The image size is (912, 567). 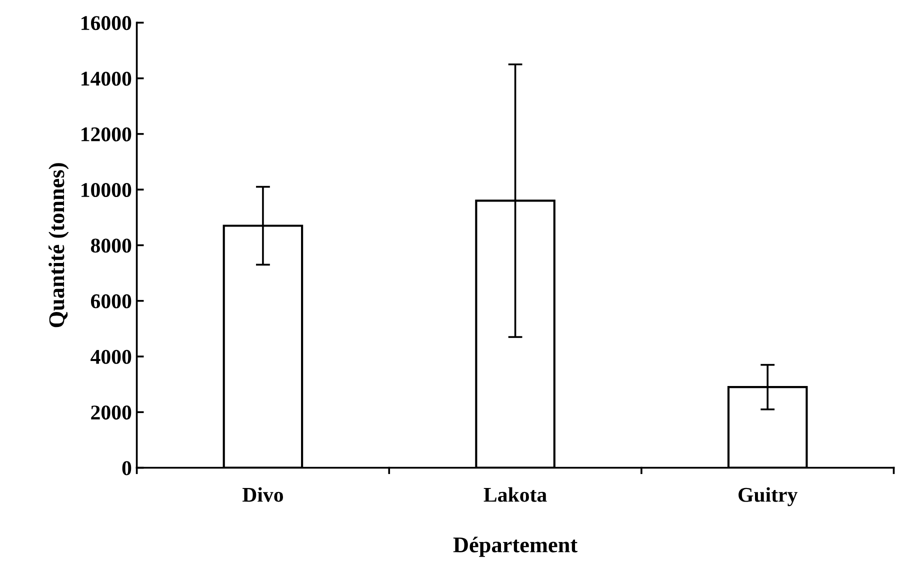 What do you see at coordinates (515, 546) in the screenshot?
I see `x-axis-title: Département` at bounding box center [515, 546].